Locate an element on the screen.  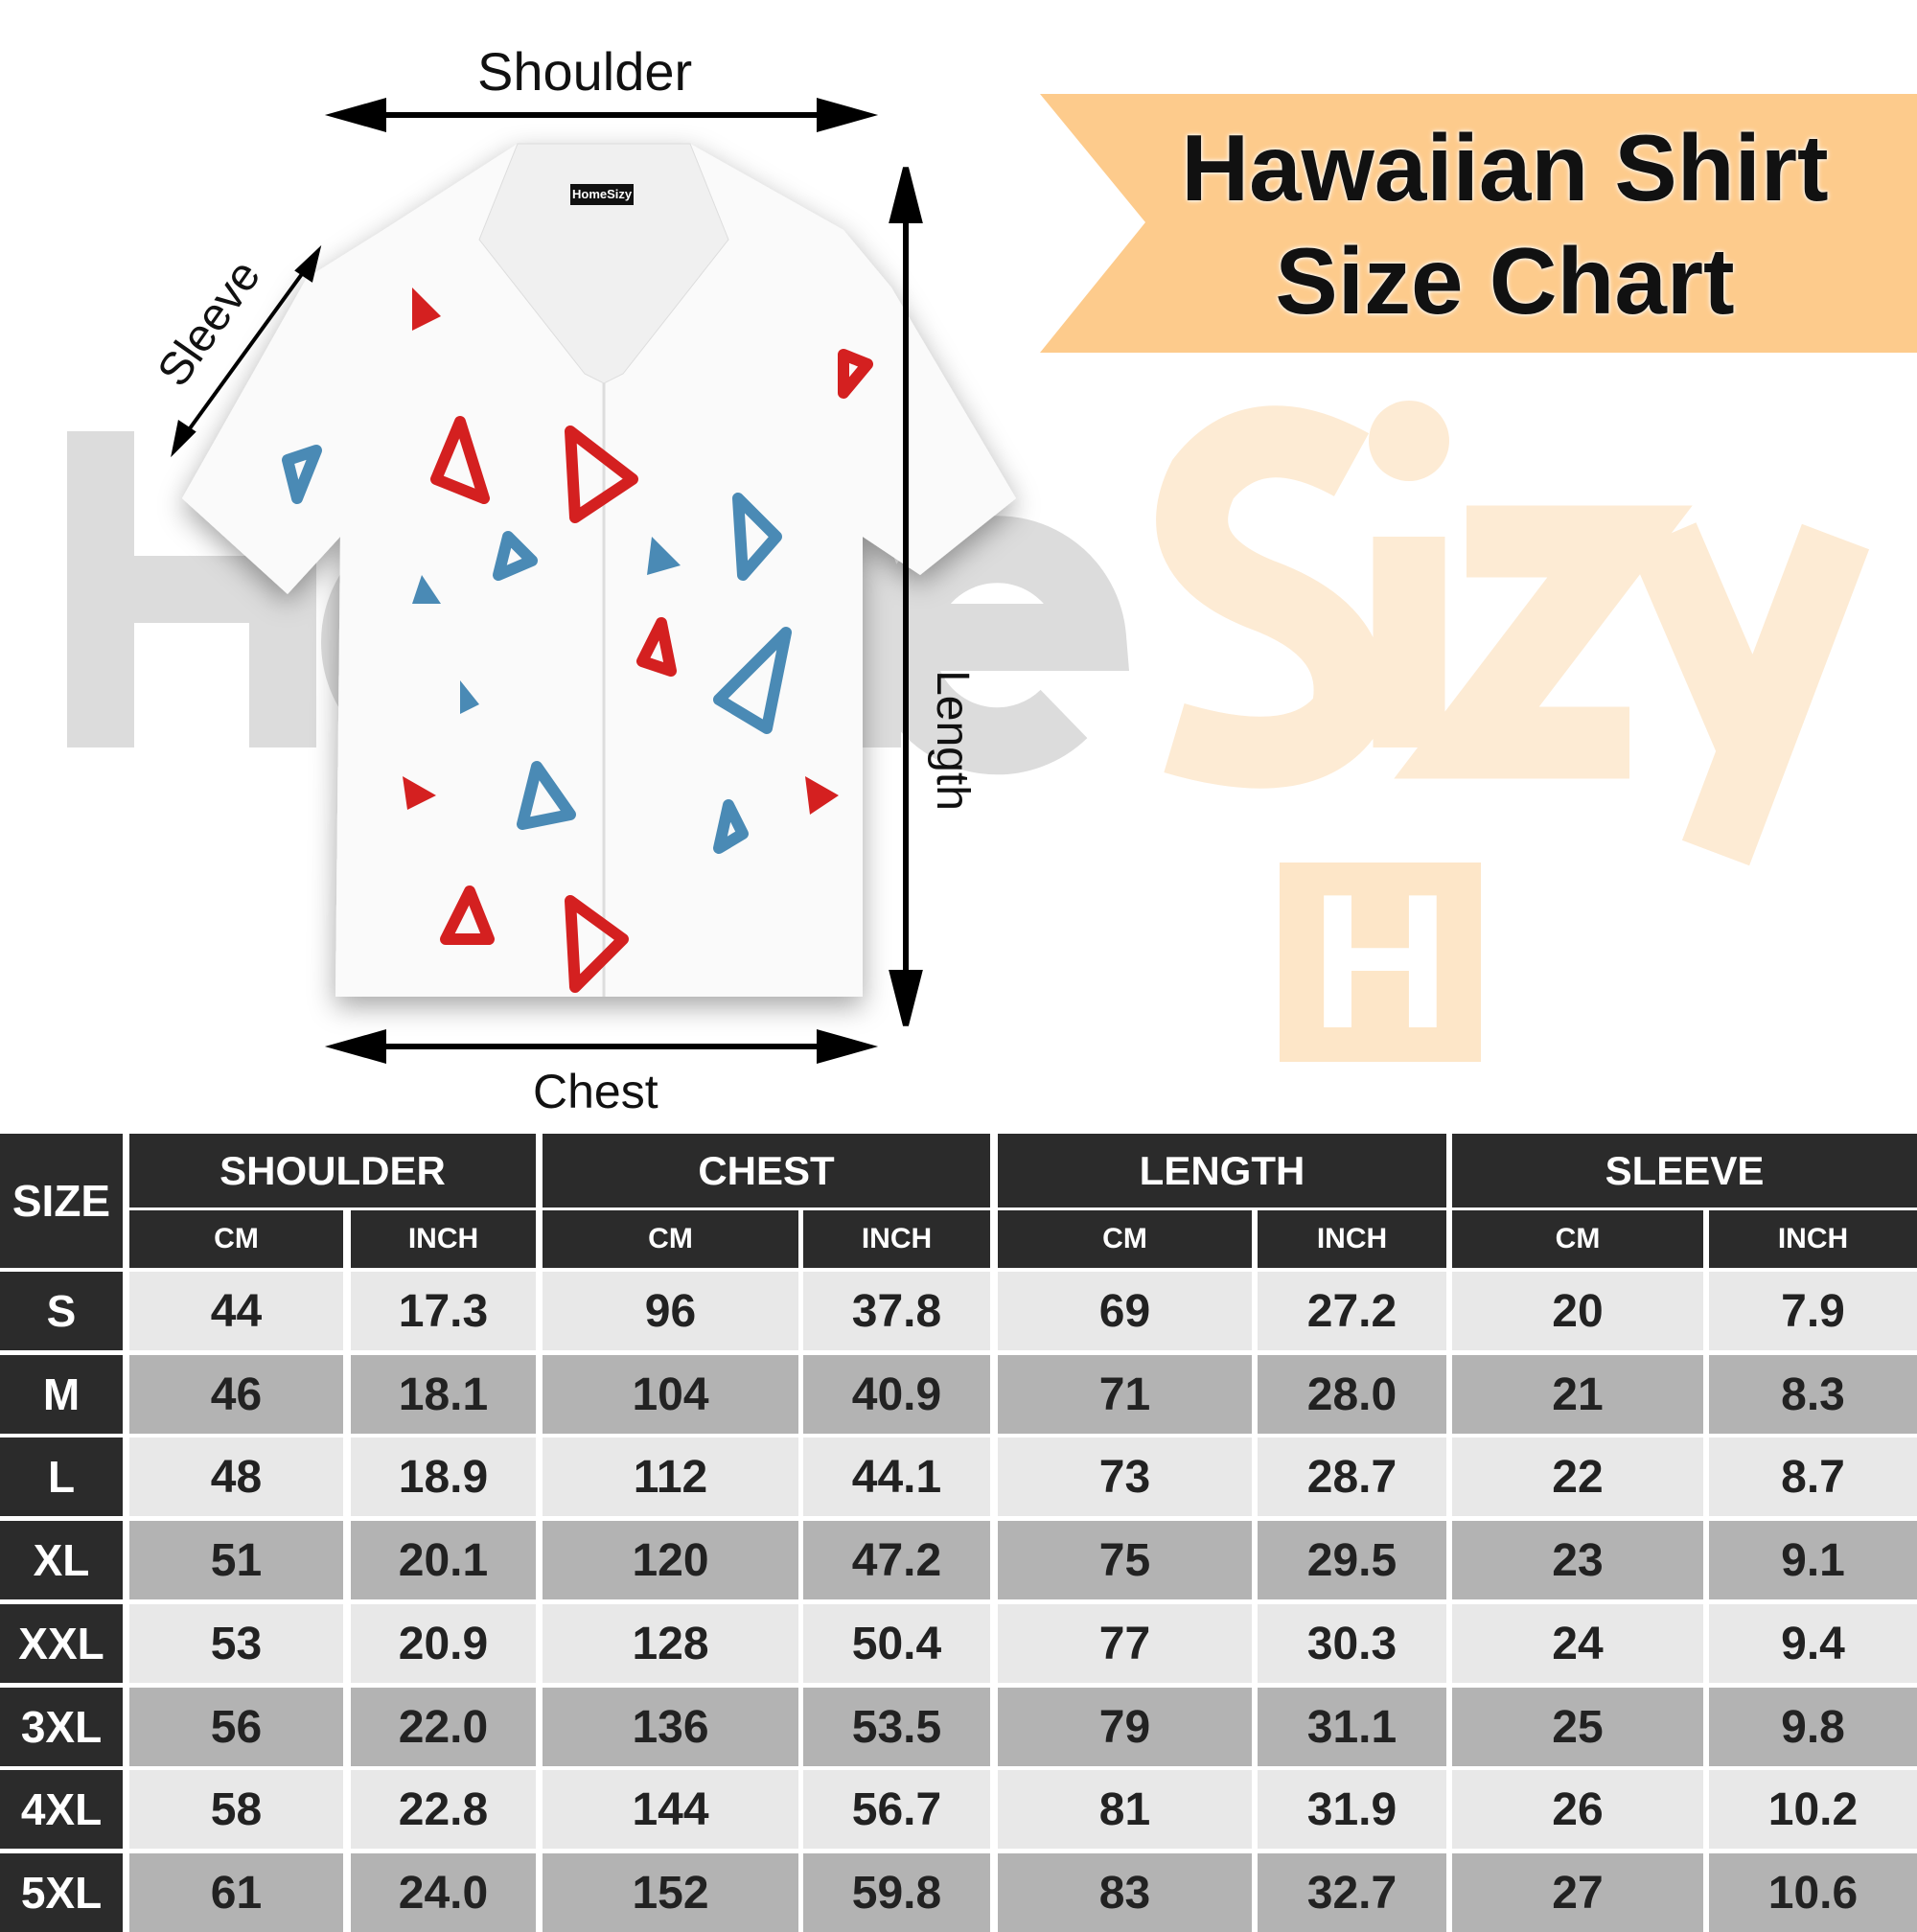
table-cell: 18.9 is located at coordinates (443, 1477).